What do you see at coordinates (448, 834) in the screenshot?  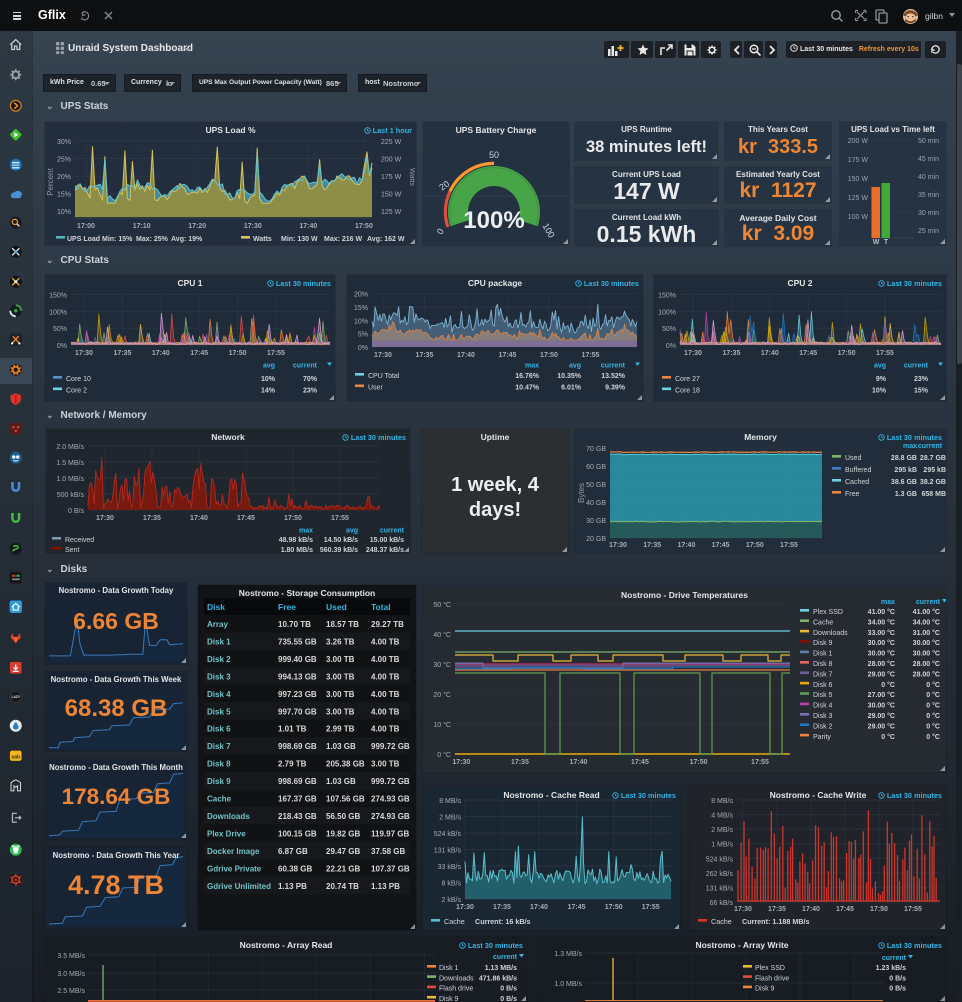 I see `svg-text: 524 kB/s` at bounding box center [448, 834].